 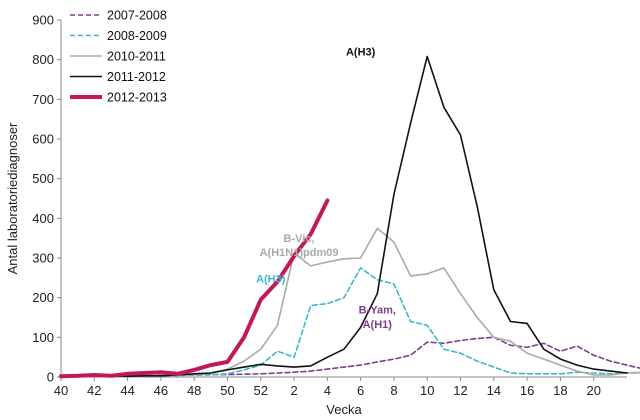 I want to click on x-tick-label: 52, so click(x=261, y=390).